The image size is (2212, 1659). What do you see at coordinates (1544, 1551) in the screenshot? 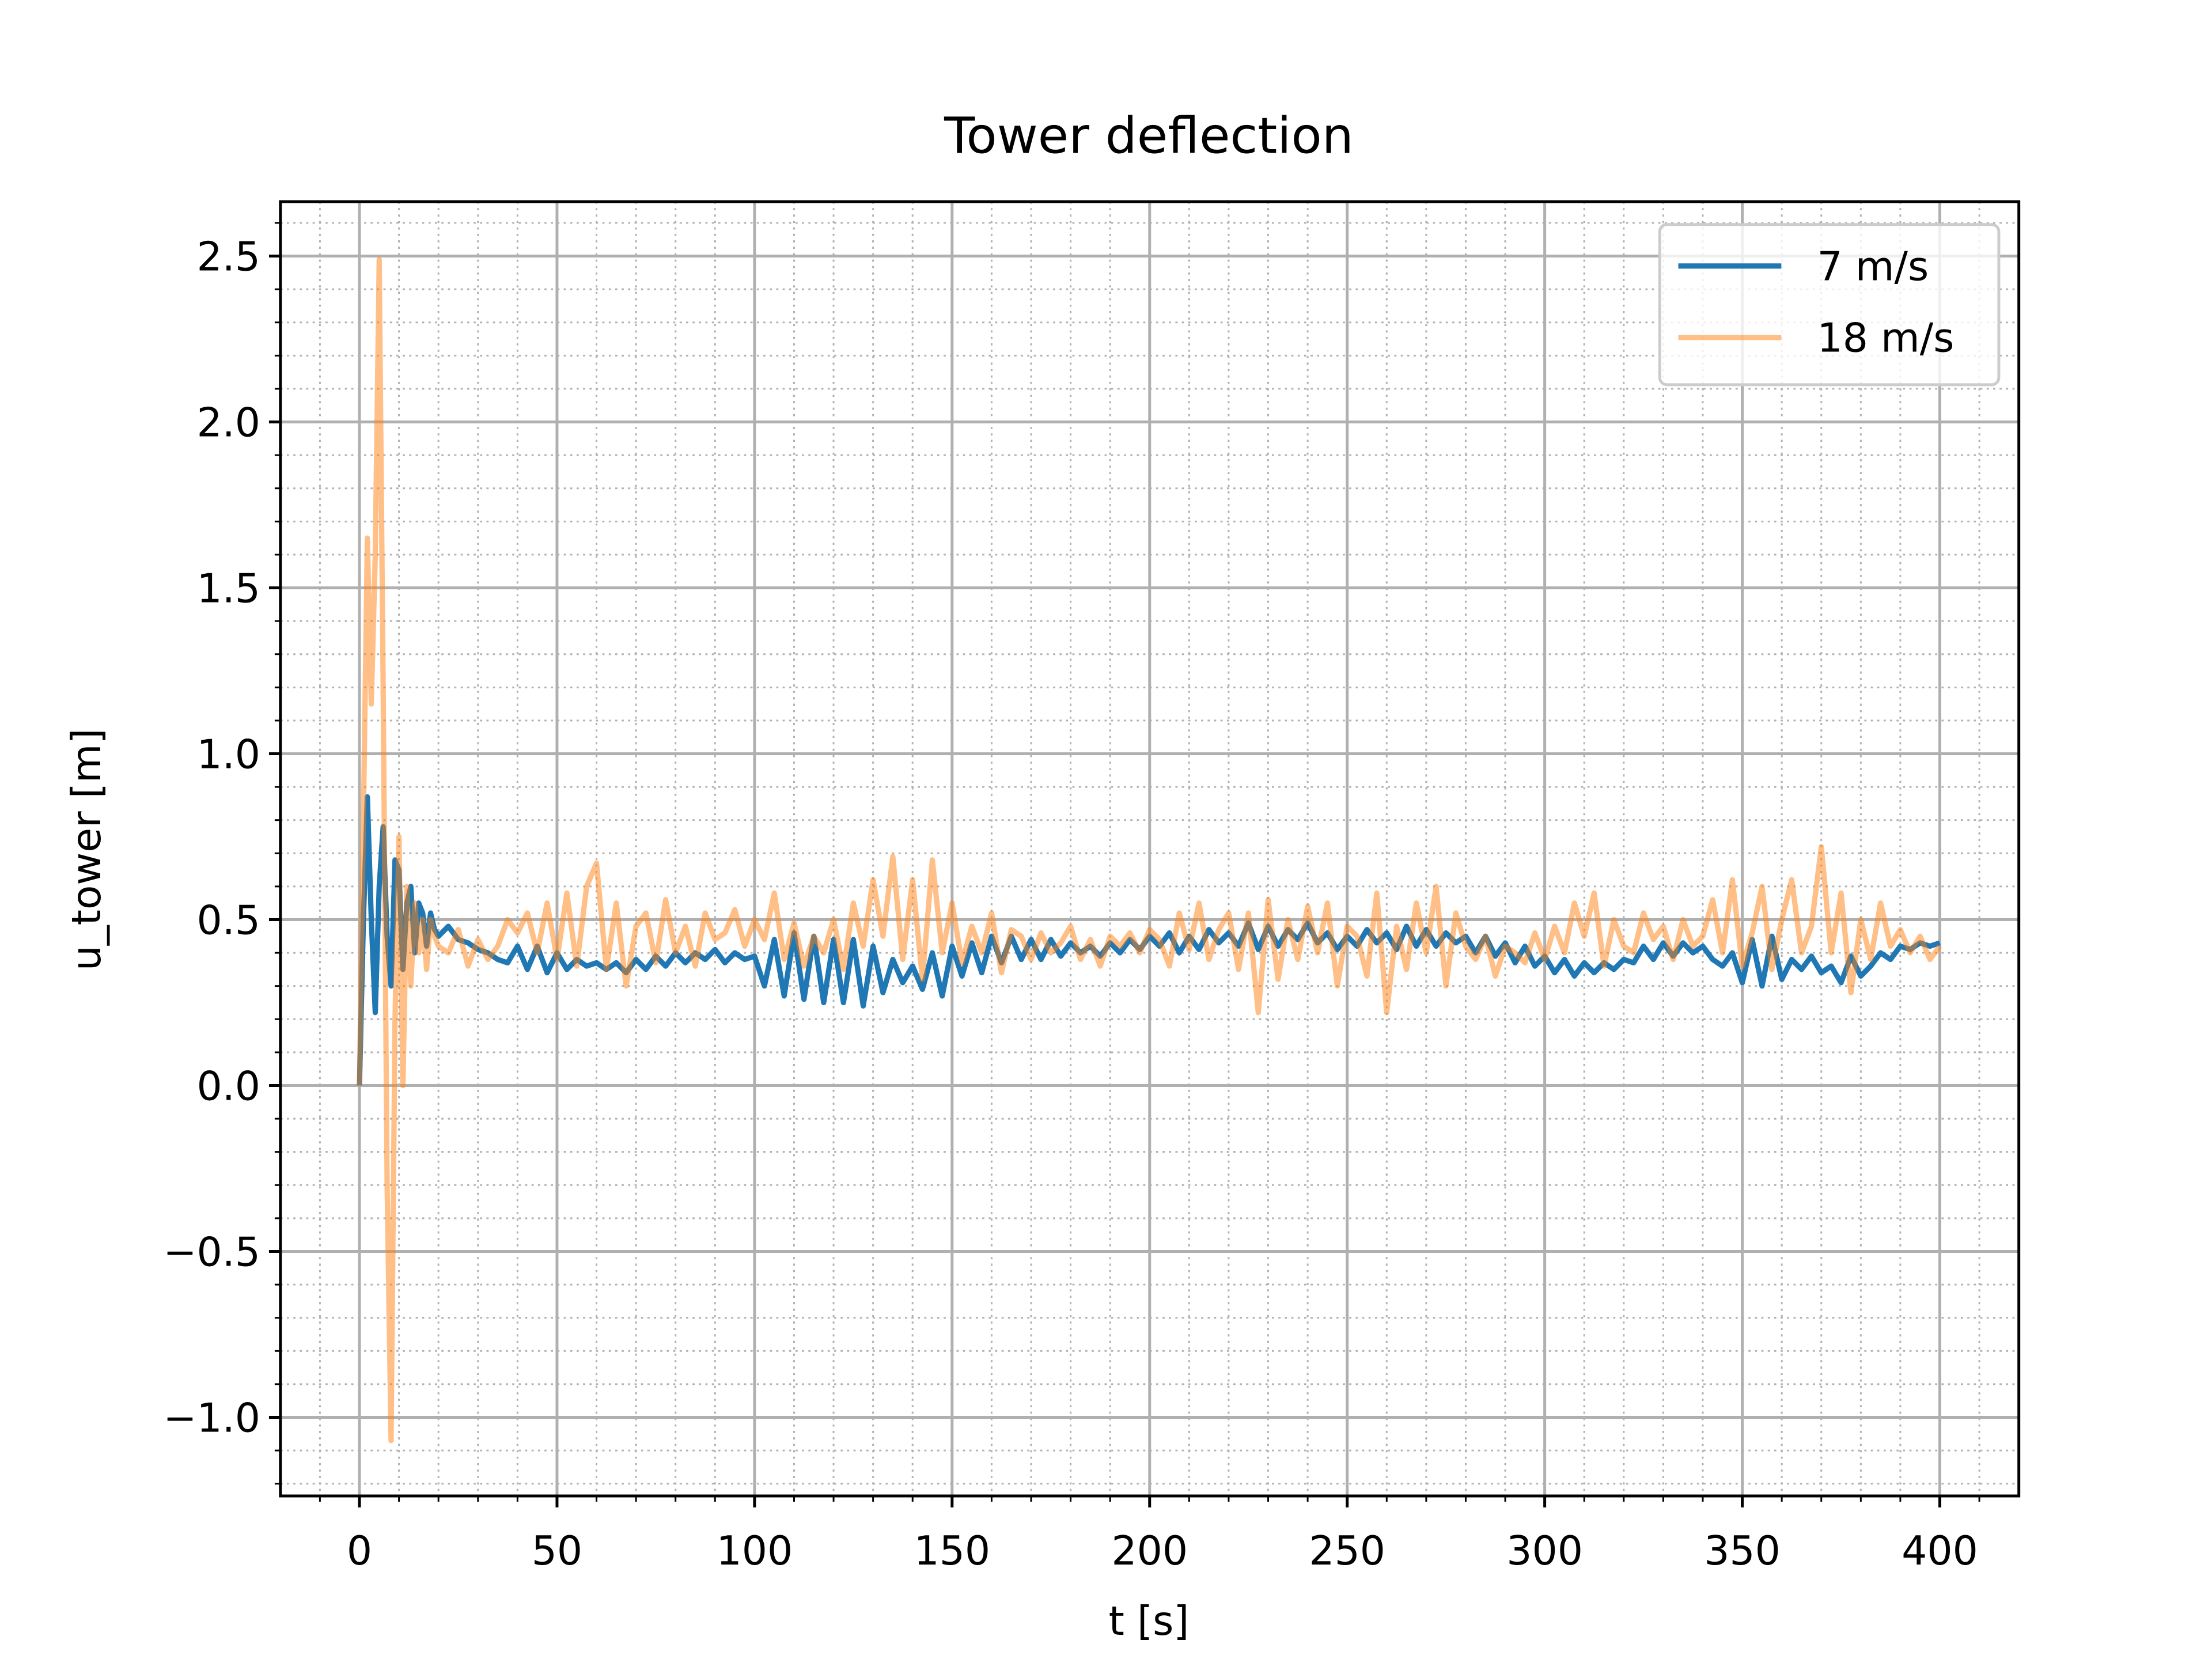
I see `x-tick-label: 300` at bounding box center [1544, 1551].